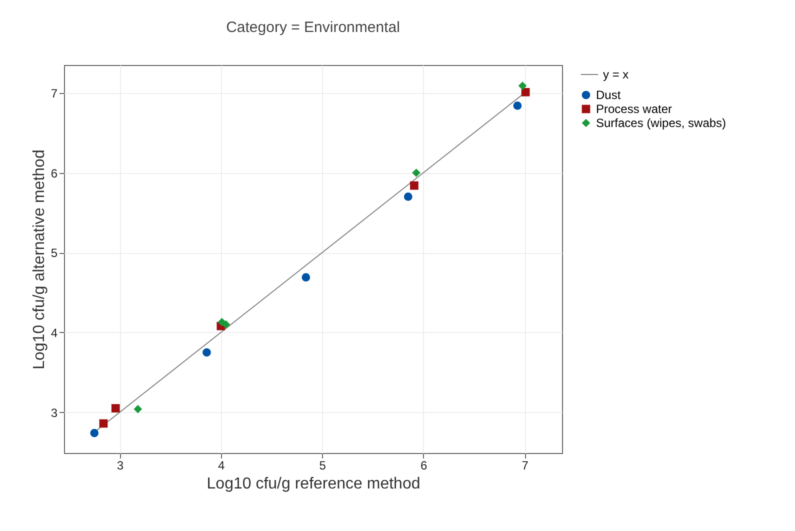 Image resolution: width=795 pixels, height=531 pixels. What do you see at coordinates (39, 260) in the screenshot?
I see `y-axis-title: Log10 cfu/g alternative method` at bounding box center [39, 260].